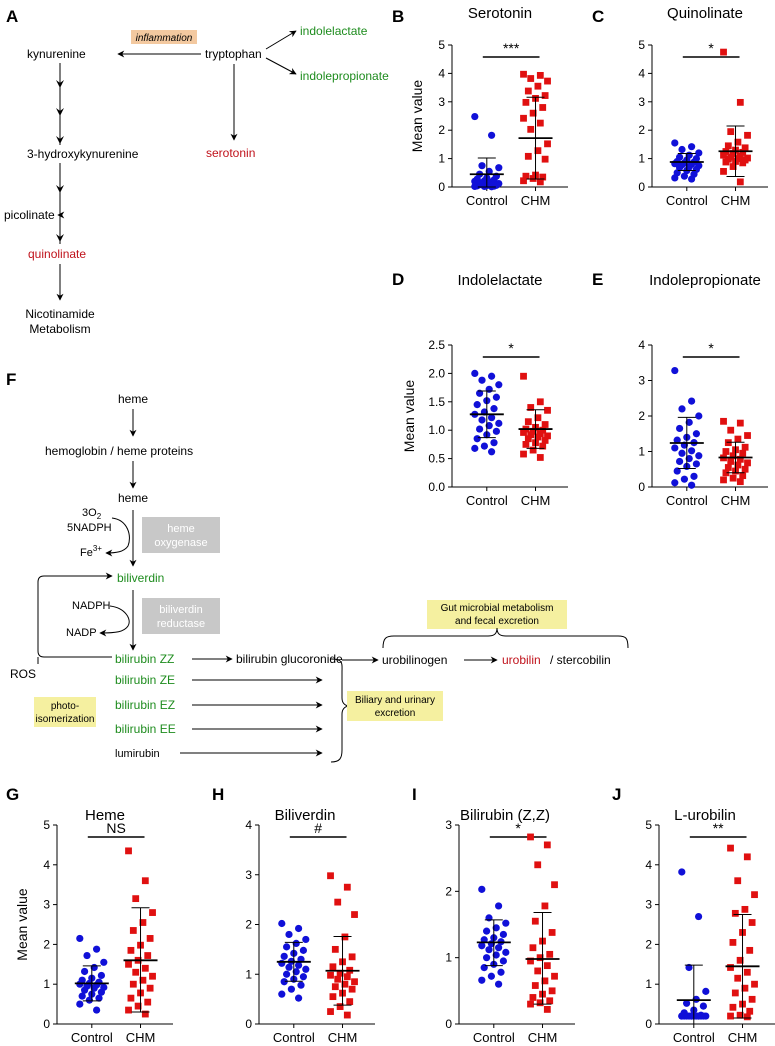 This screenshot has width=775, height=1046. Describe the element at coordinates (181, 616) in the screenshot. I see `reductase-box` at that location.